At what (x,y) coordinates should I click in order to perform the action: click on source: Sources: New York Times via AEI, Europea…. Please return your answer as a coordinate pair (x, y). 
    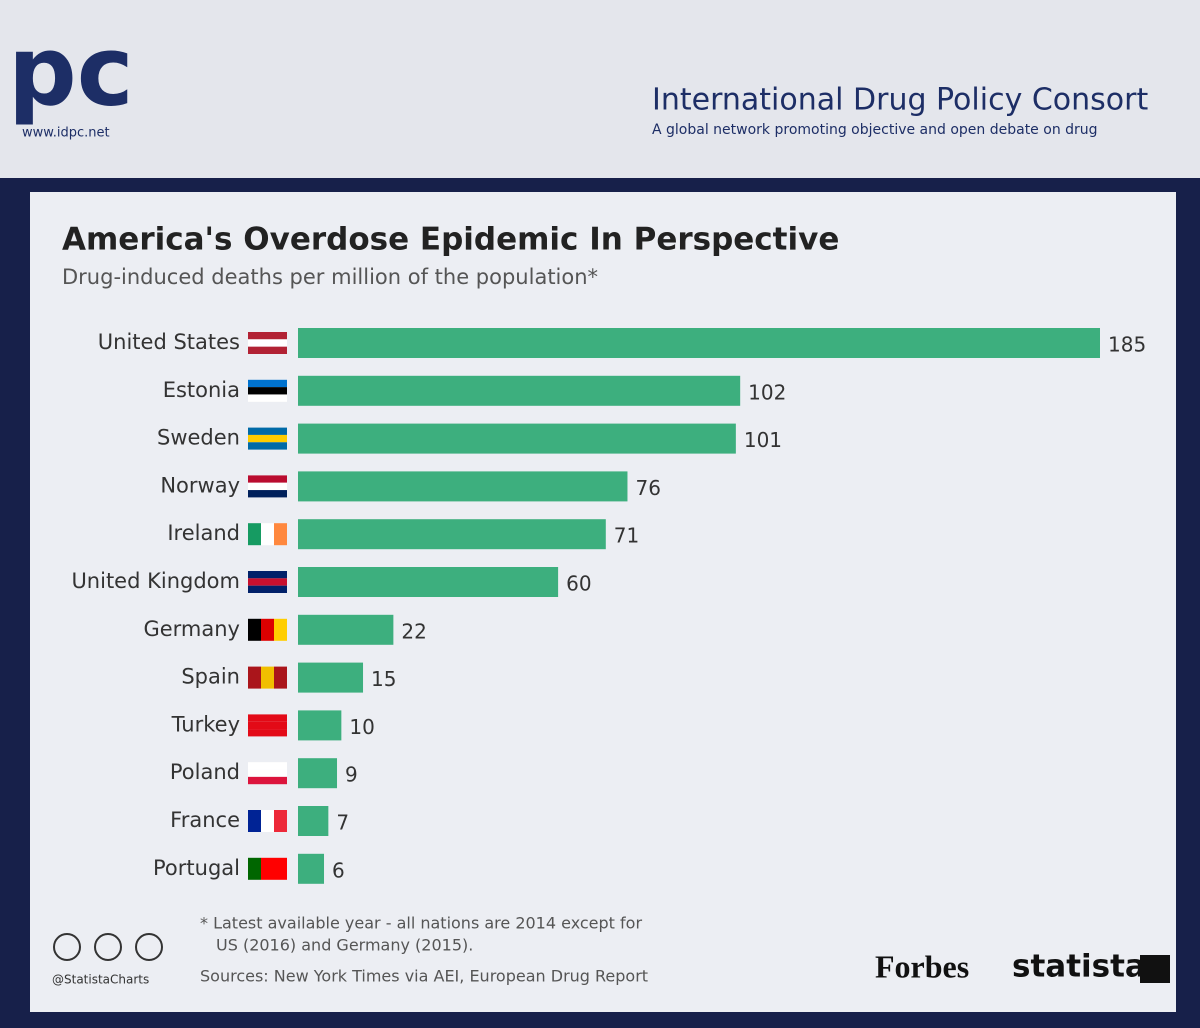
    Looking at the image, I should click on (424, 976).